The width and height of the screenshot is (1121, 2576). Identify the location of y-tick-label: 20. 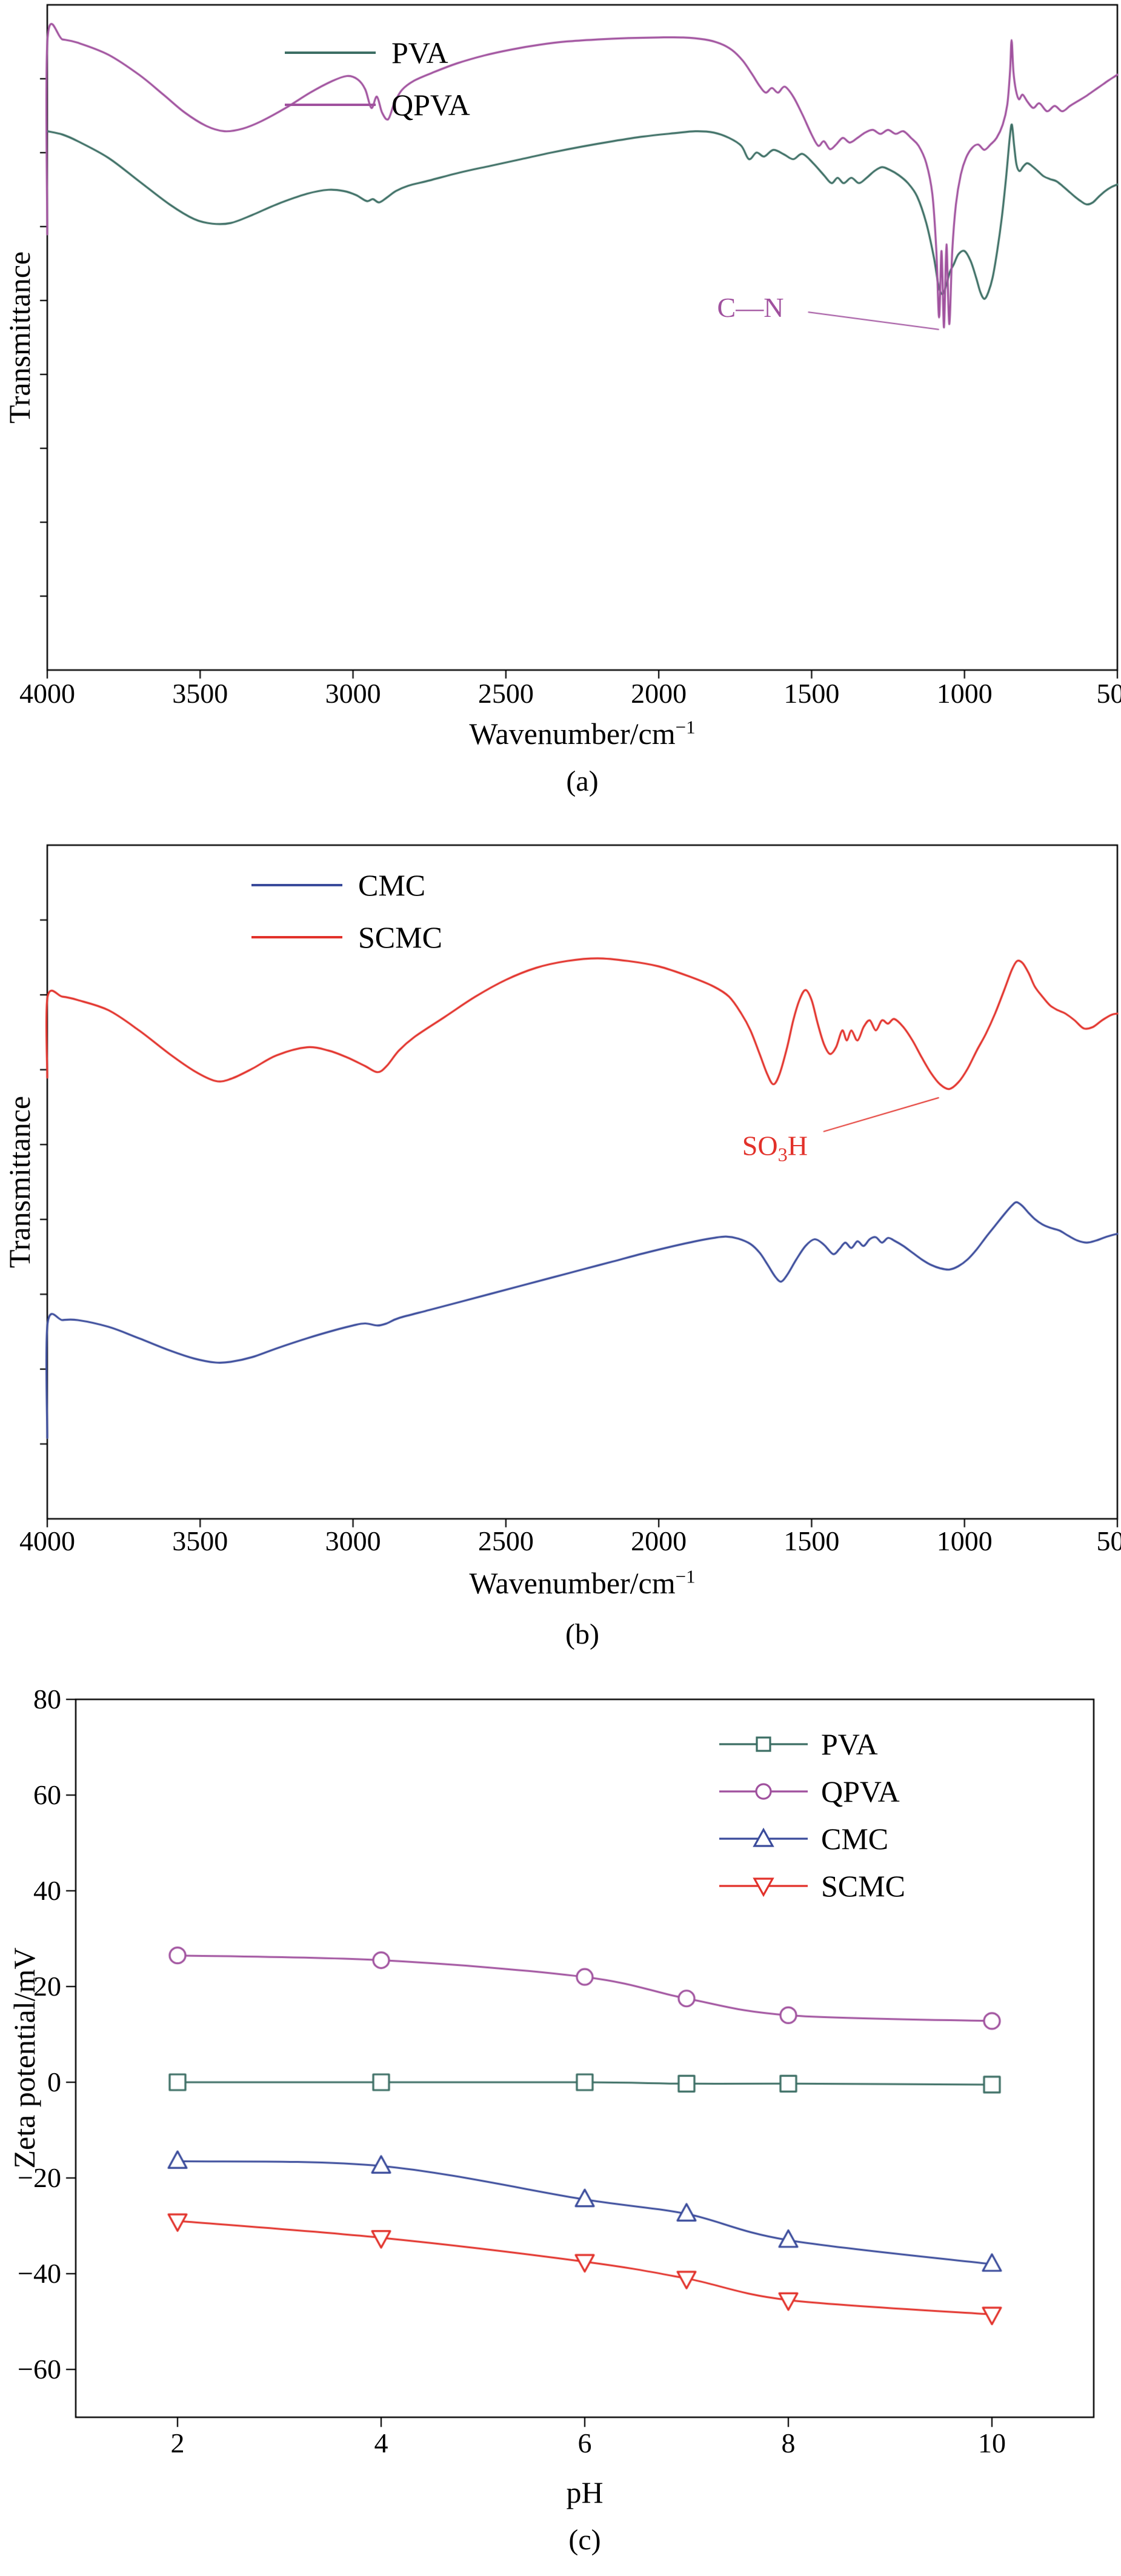
(47, 1987).